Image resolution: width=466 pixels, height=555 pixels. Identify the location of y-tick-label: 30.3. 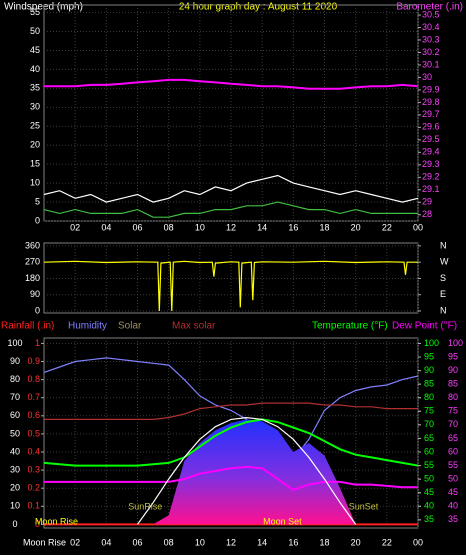
(431, 39).